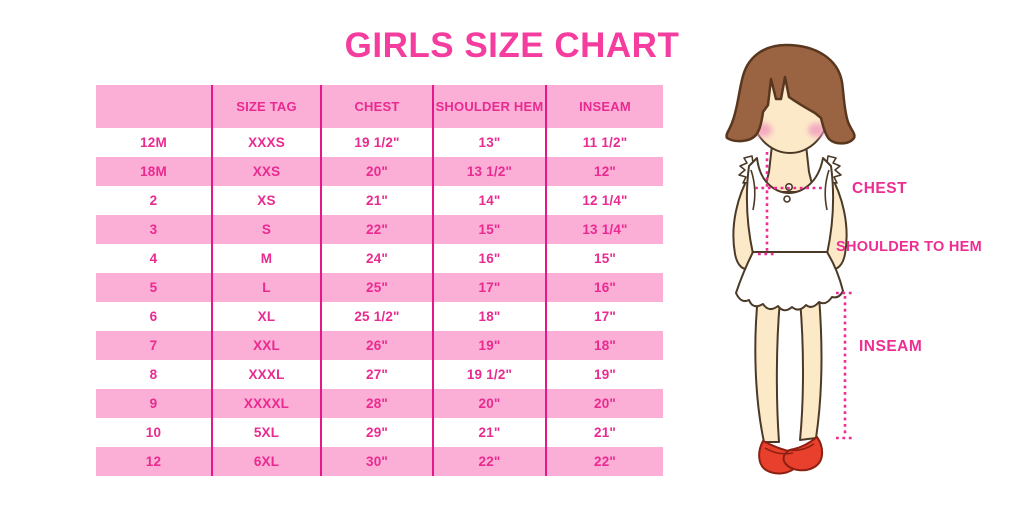 The width and height of the screenshot is (1024, 515). I want to click on table-row: 7 XXL 26" 19" 18", so click(379, 345).